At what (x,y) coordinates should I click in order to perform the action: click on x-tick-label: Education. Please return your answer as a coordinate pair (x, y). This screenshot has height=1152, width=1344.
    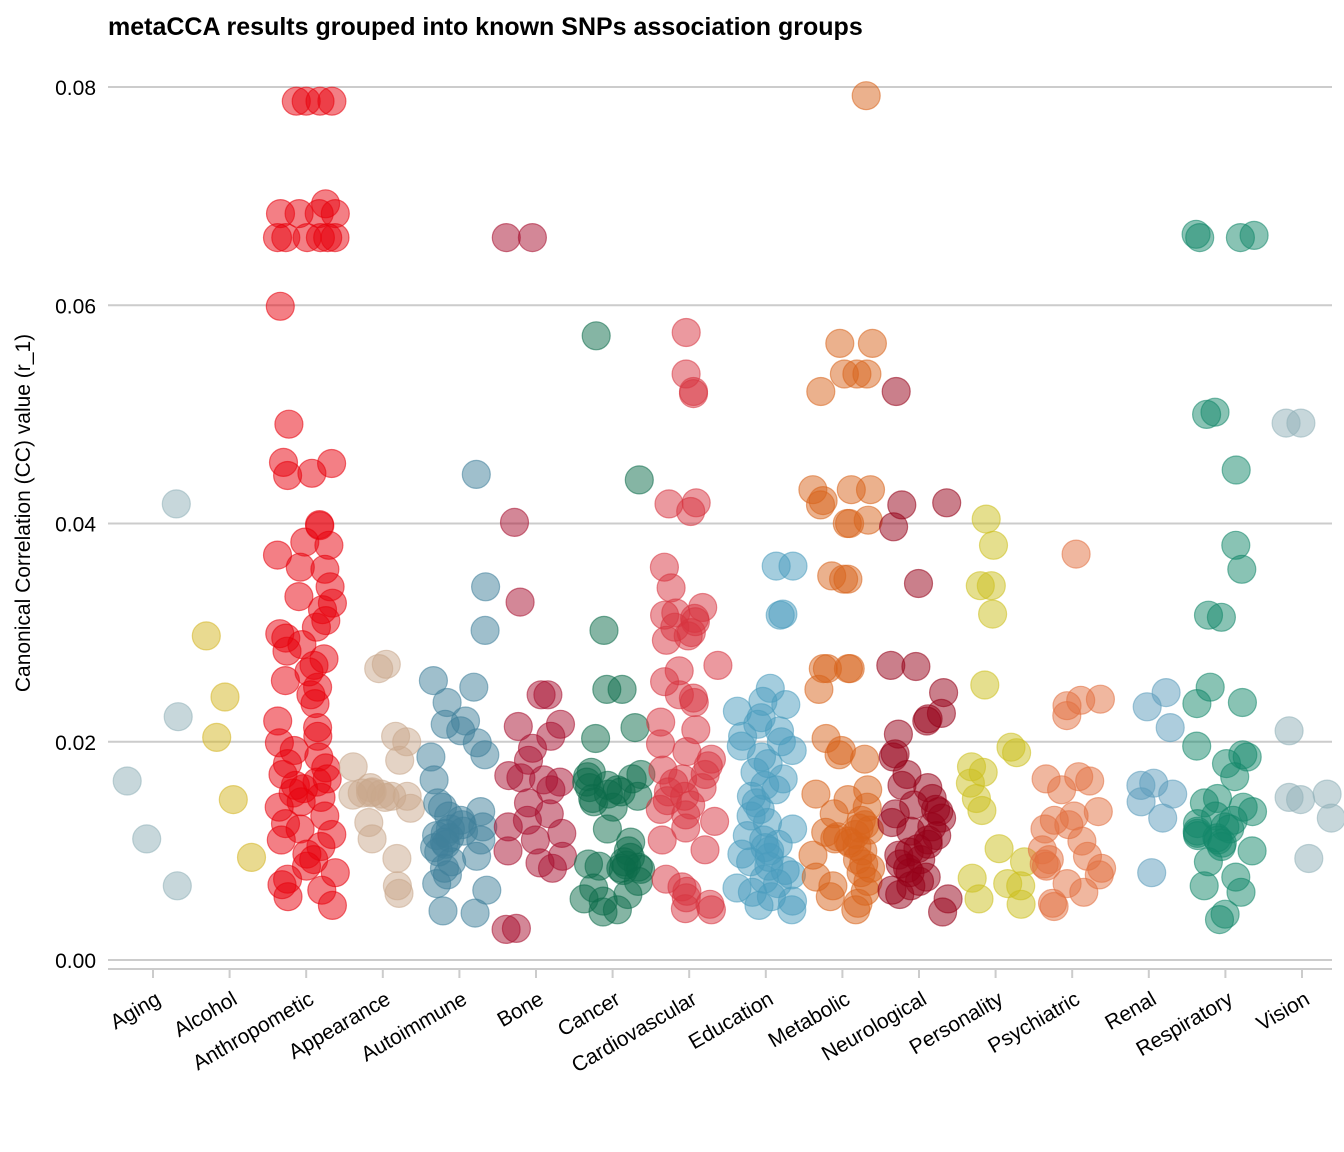
    Looking at the image, I should click on (731, 1020).